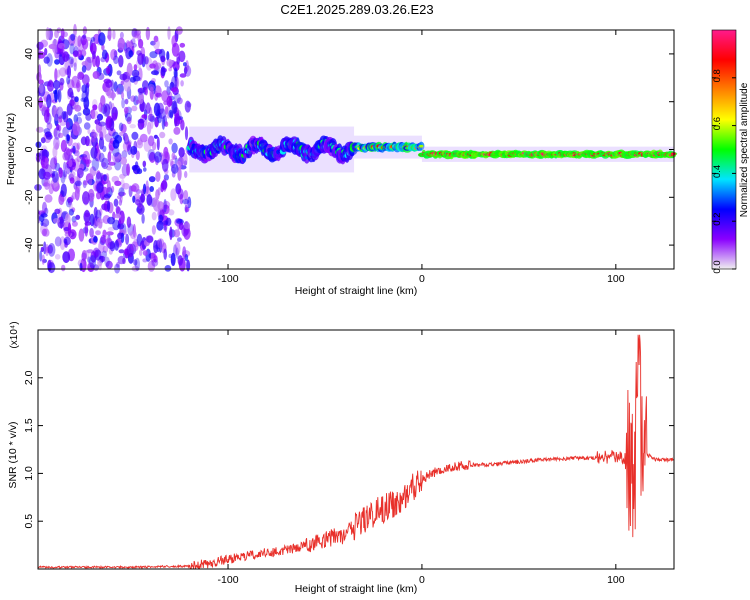 This screenshot has height=600, width=750. Describe the element at coordinates (673, 154) in the screenshot. I see `spectrogram-band-core` at that location.